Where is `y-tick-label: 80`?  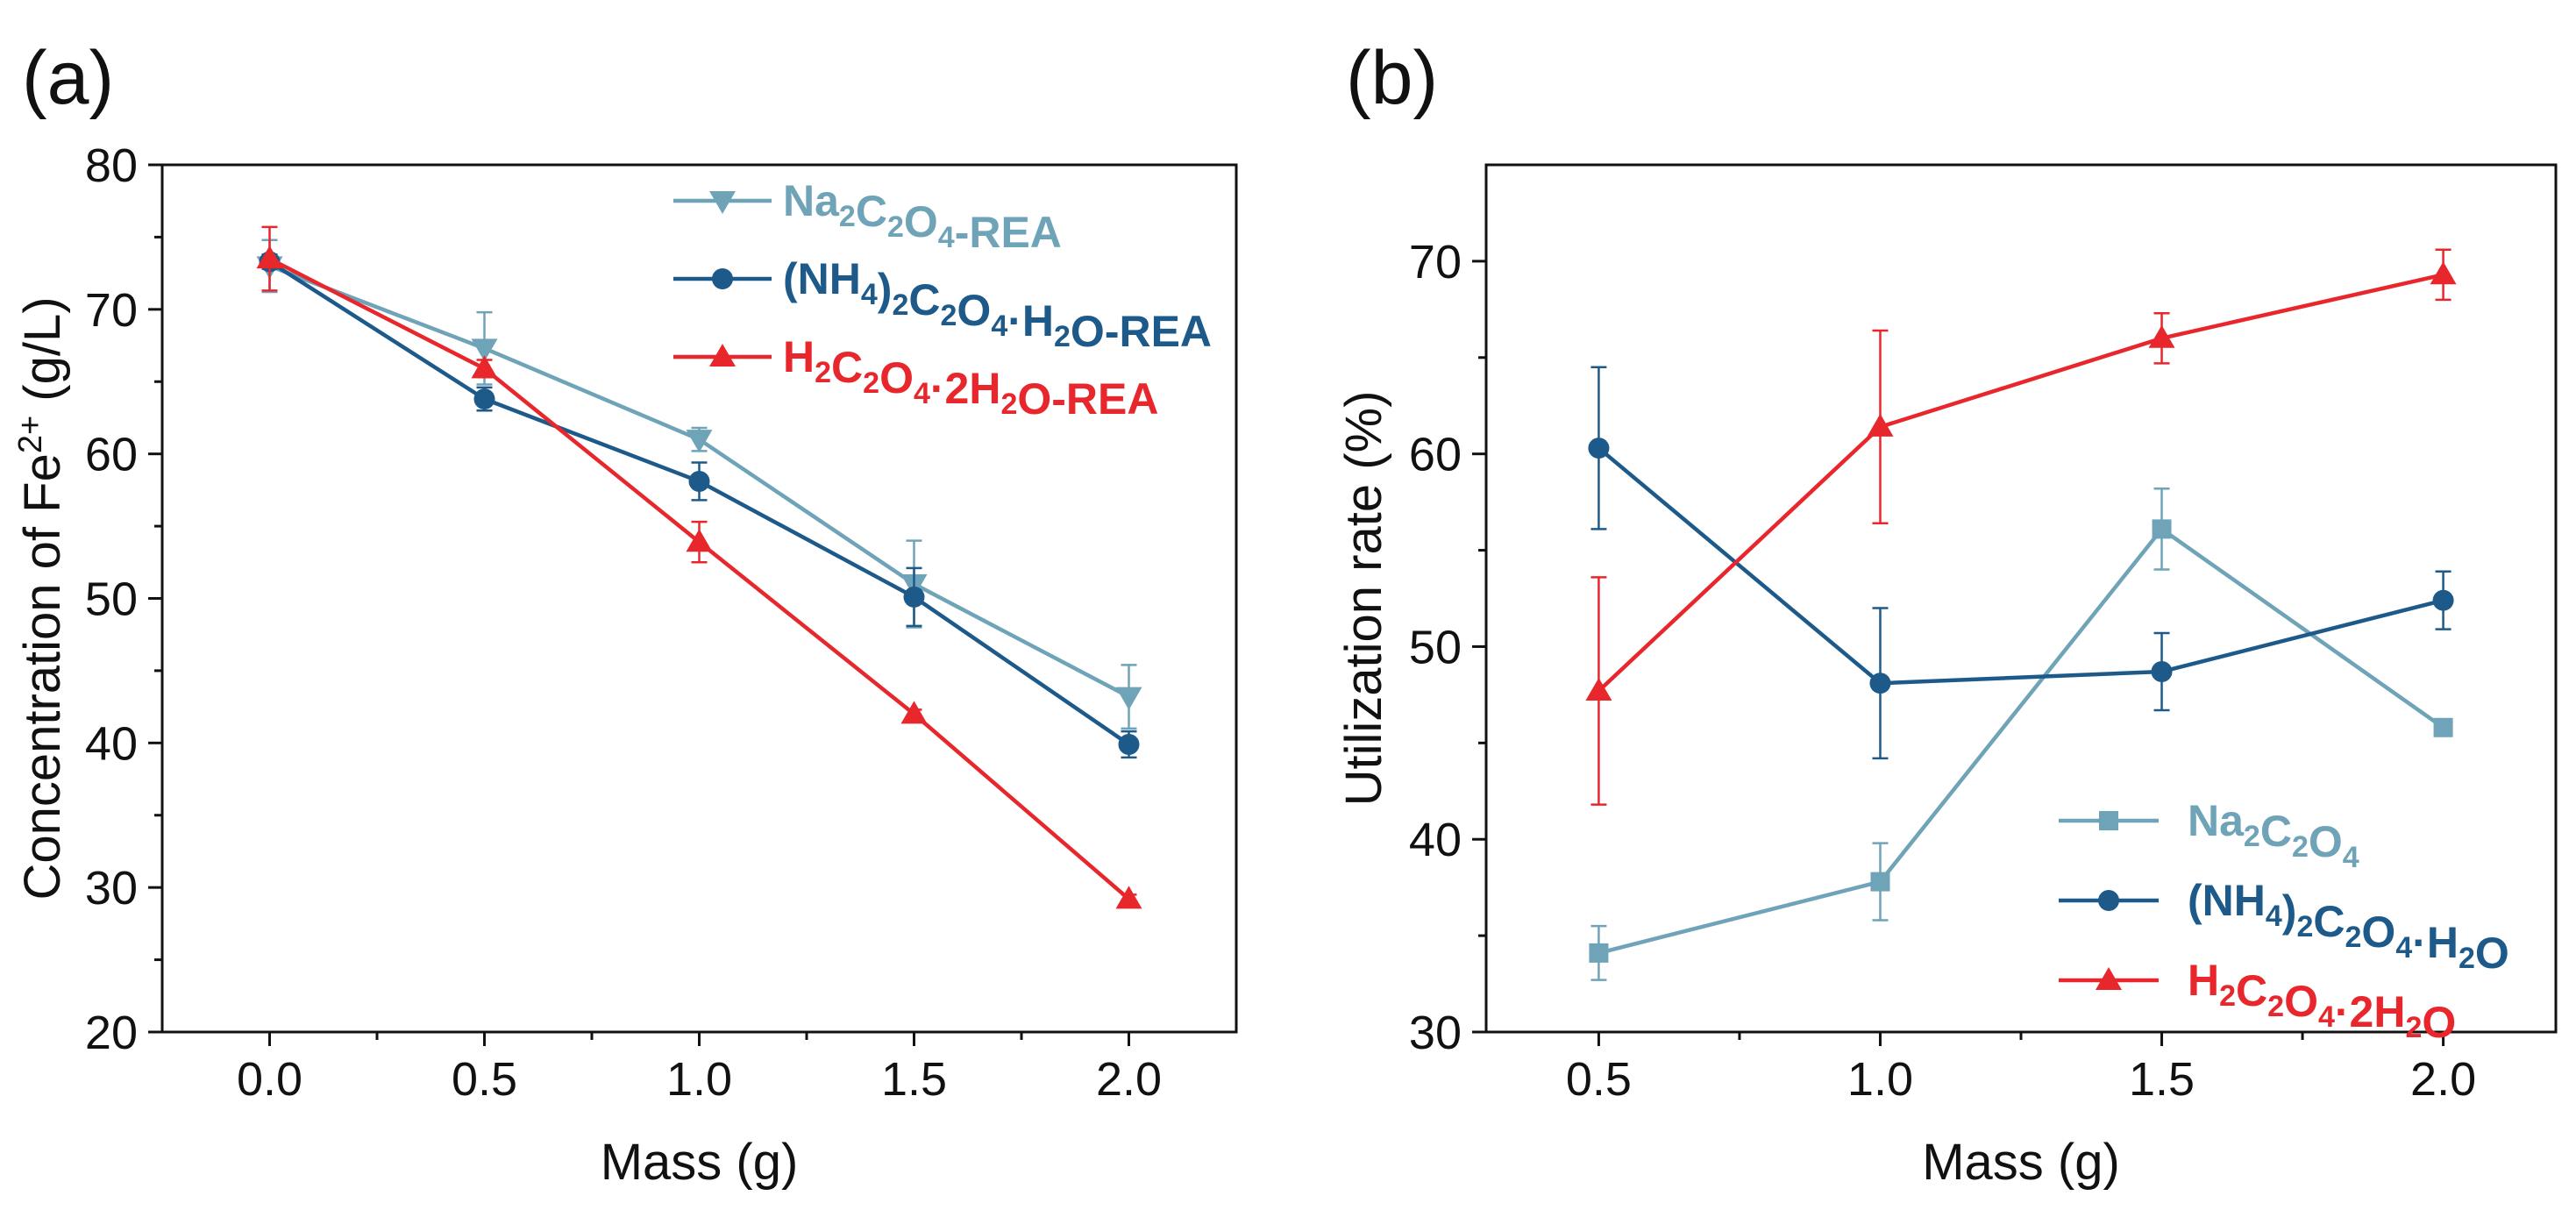
y-tick-label: 80 is located at coordinates (111, 165).